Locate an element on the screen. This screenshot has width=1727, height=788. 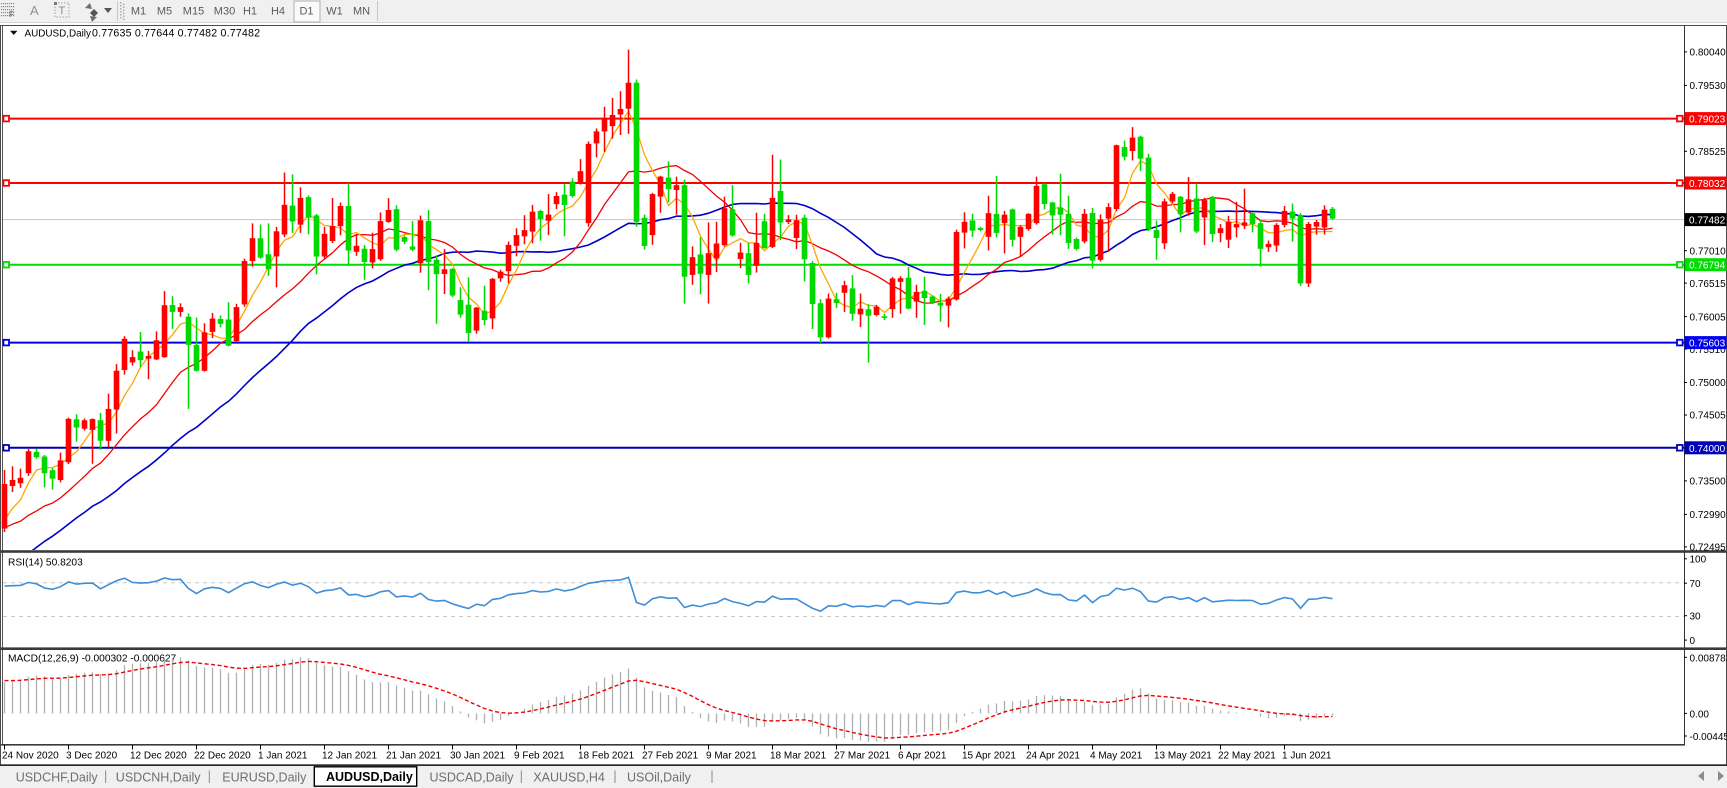
svg-text: 0.79530 is located at coordinates (1708, 86).